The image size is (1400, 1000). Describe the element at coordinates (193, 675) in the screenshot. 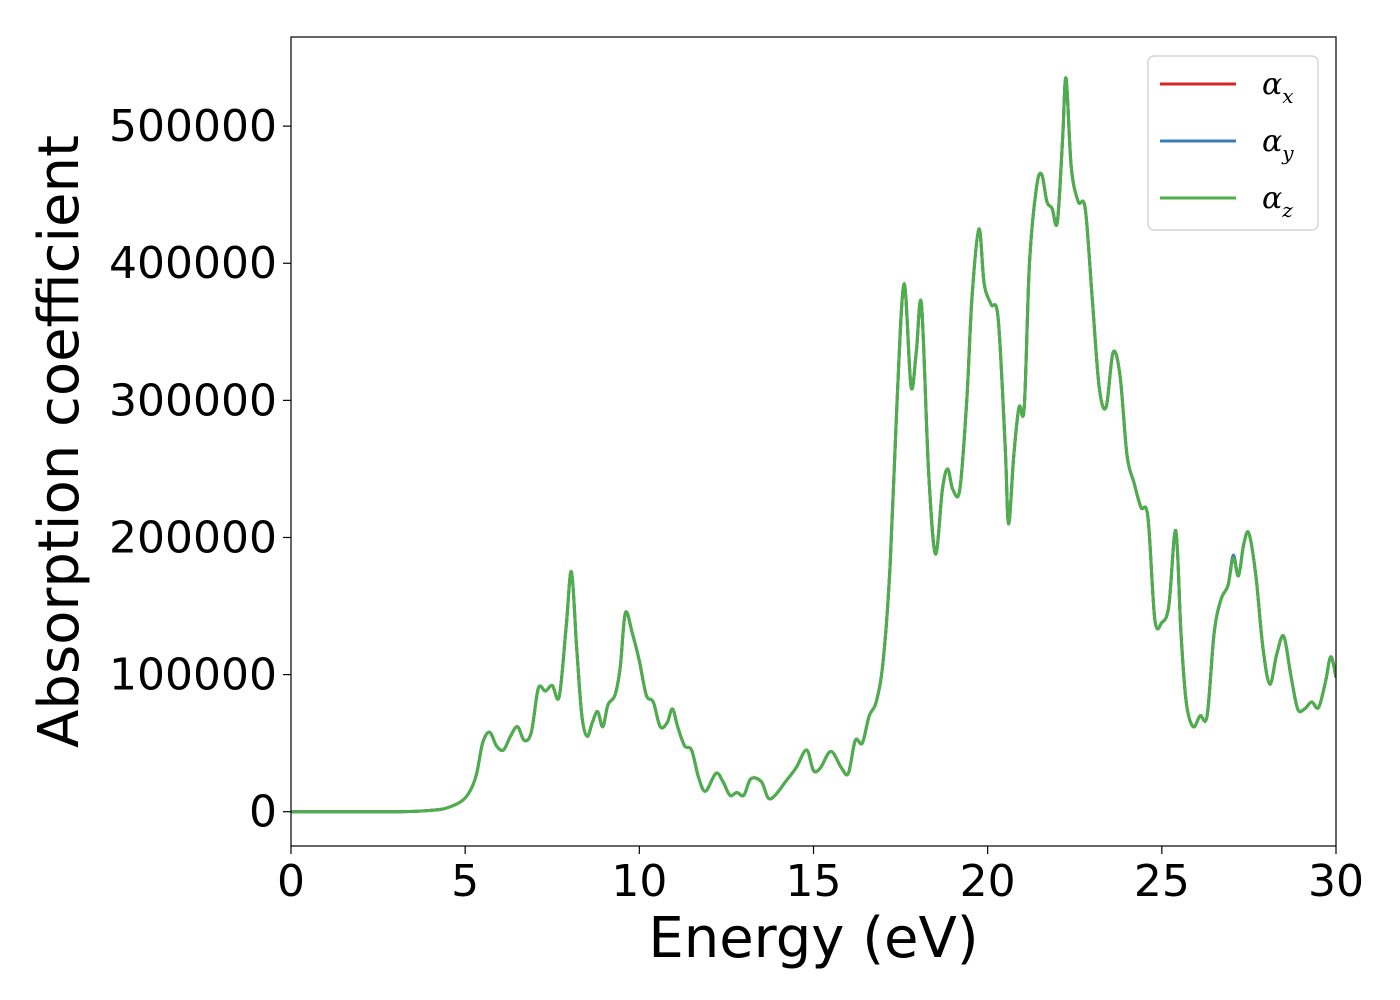

I see `y-tick-label: 100000` at that location.